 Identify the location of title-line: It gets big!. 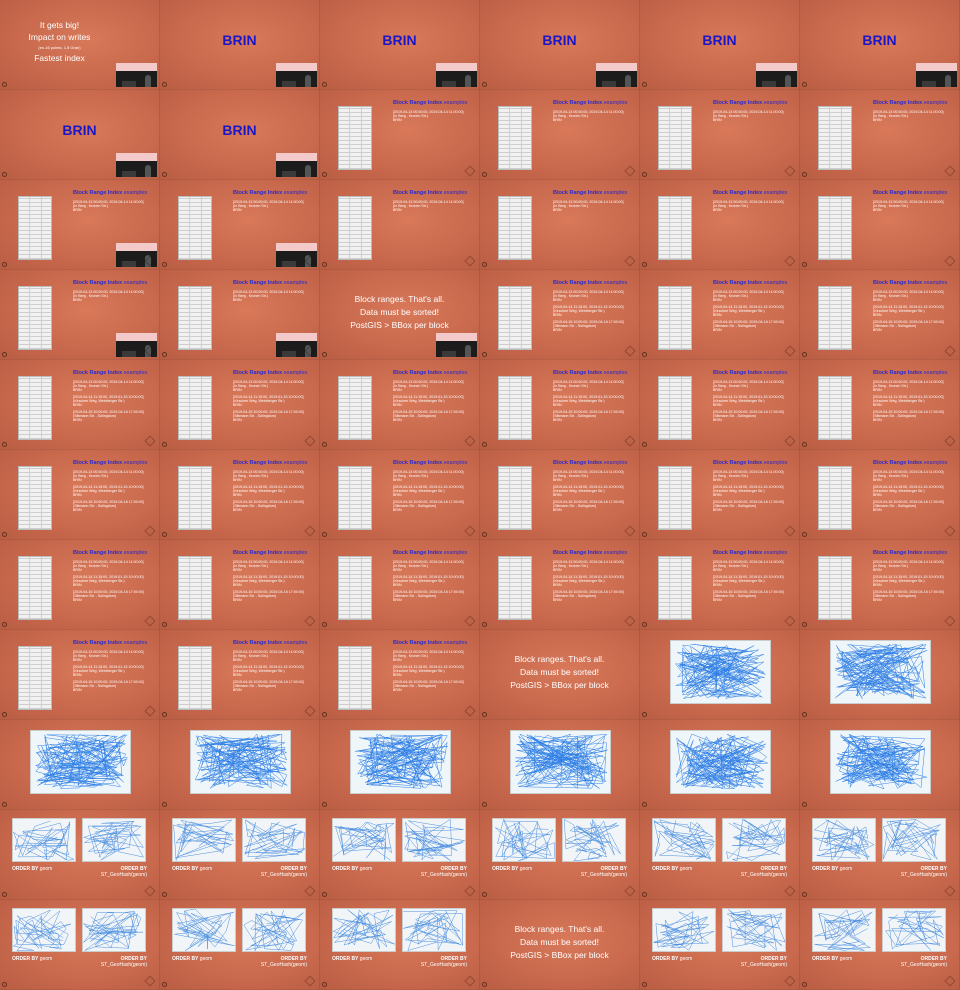
(59, 25).